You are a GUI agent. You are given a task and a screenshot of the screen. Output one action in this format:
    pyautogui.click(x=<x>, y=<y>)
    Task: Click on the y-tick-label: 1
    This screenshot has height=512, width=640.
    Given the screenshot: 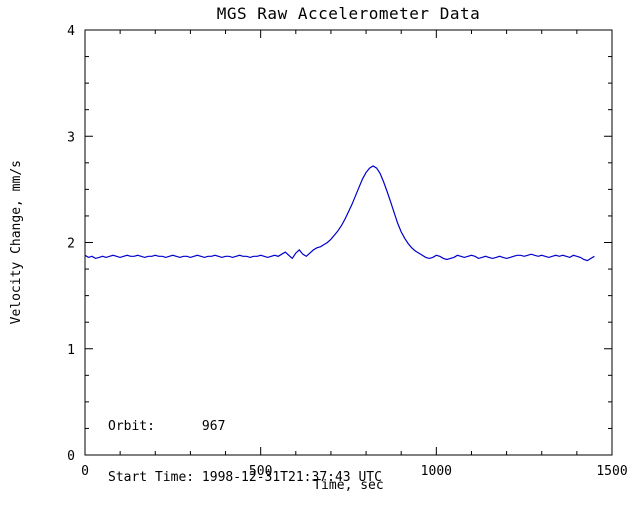 What is the action you would take?
    pyautogui.click(x=71, y=350)
    